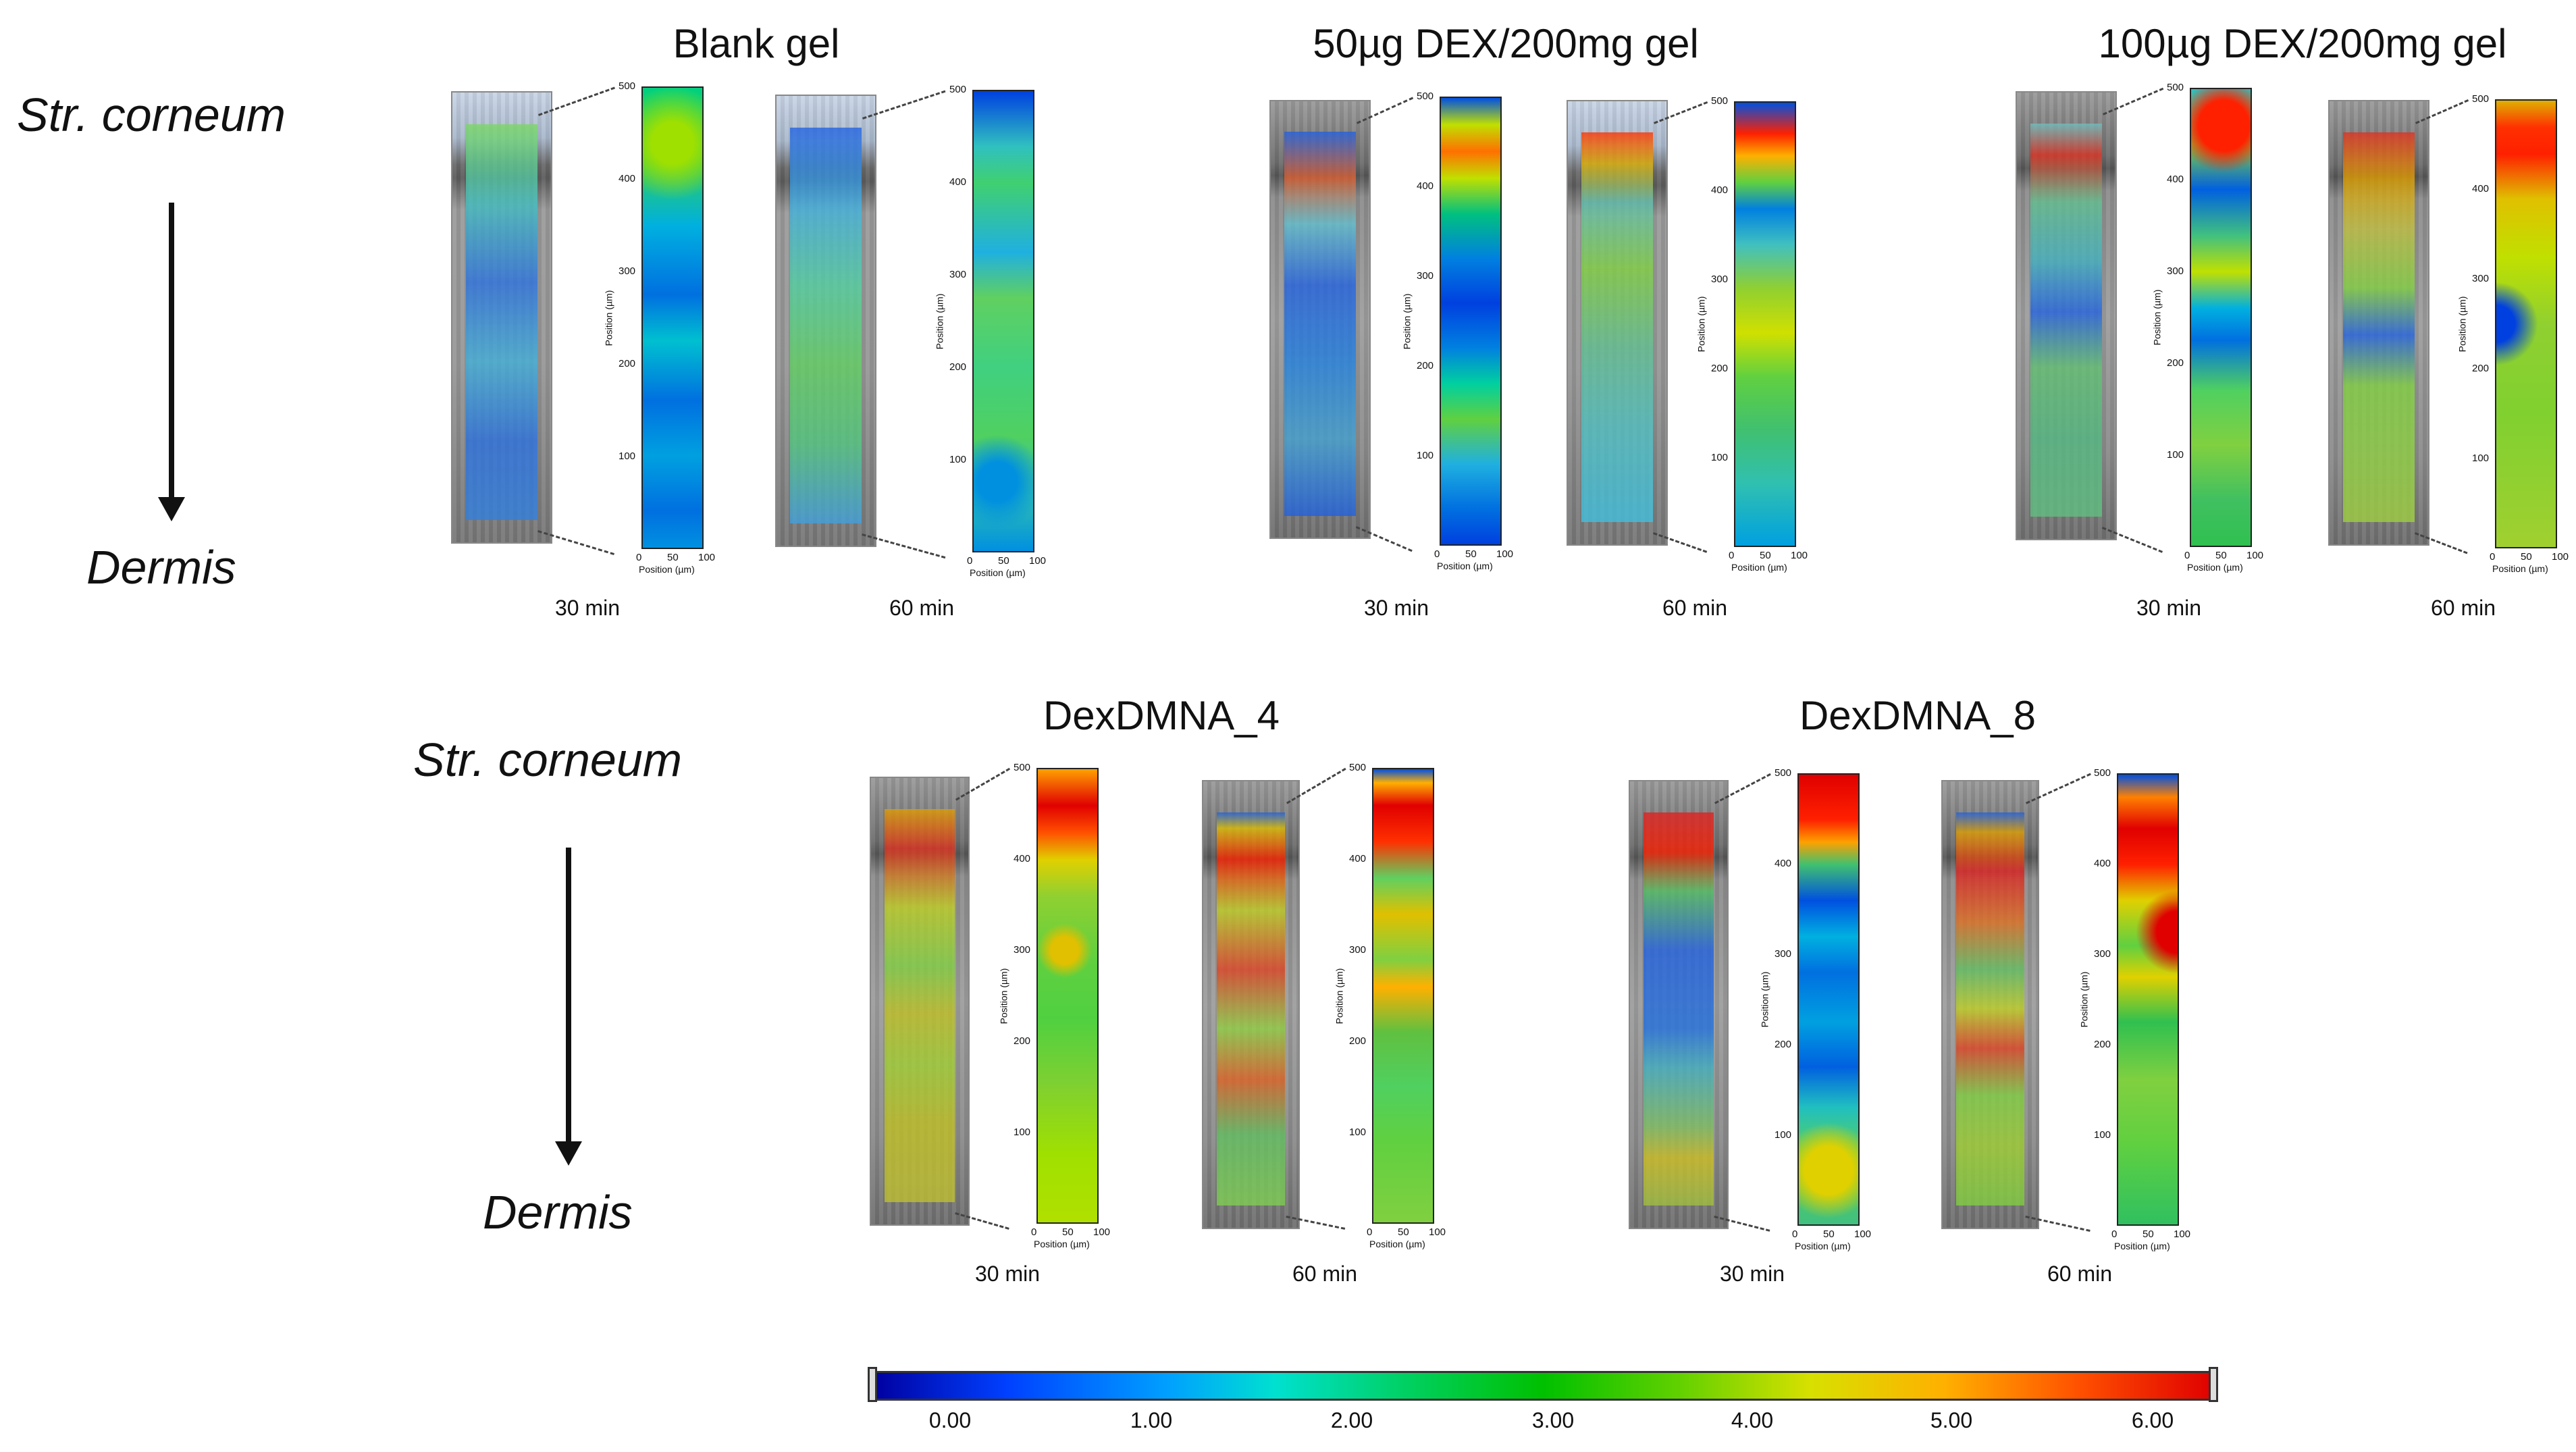 This screenshot has height=1452, width=2576. I want to click on time-label-dmna4-60: 60 min, so click(1325, 1274).